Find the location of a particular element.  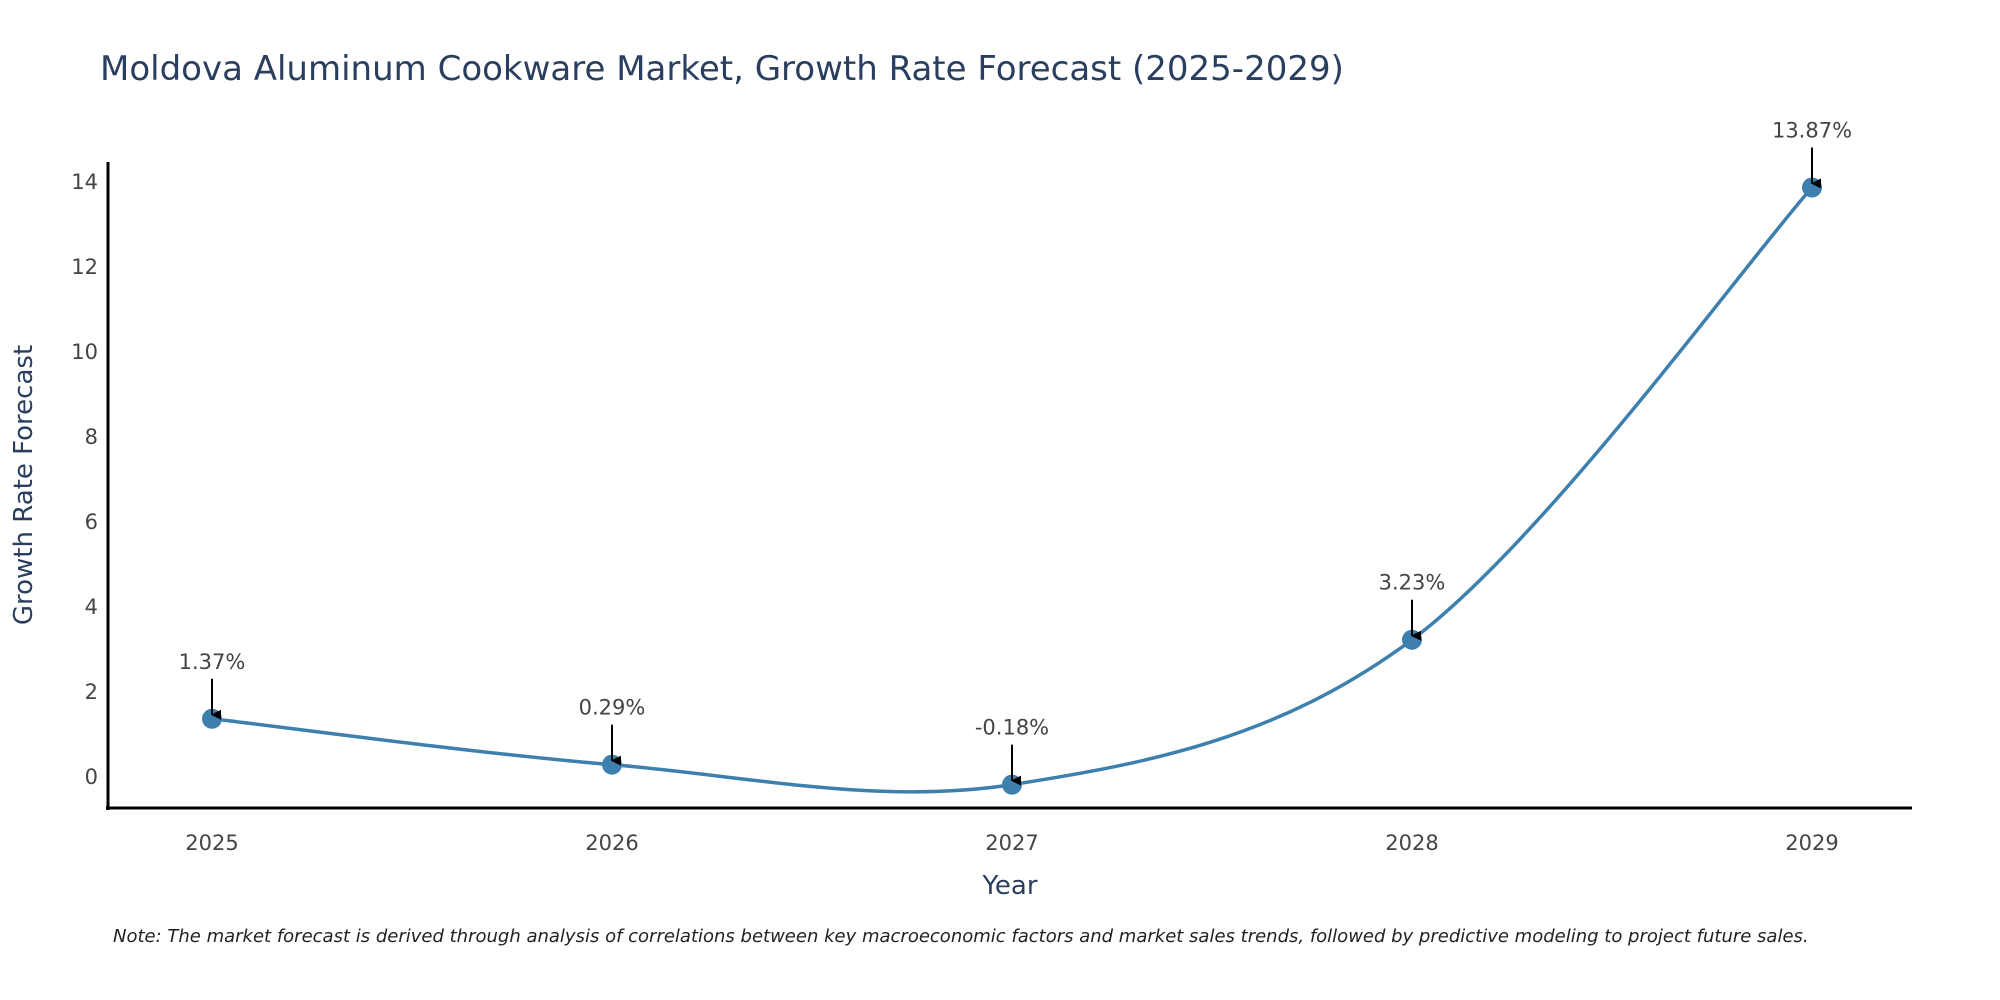

y-tick-label: 12 is located at coordinates (84, 267).